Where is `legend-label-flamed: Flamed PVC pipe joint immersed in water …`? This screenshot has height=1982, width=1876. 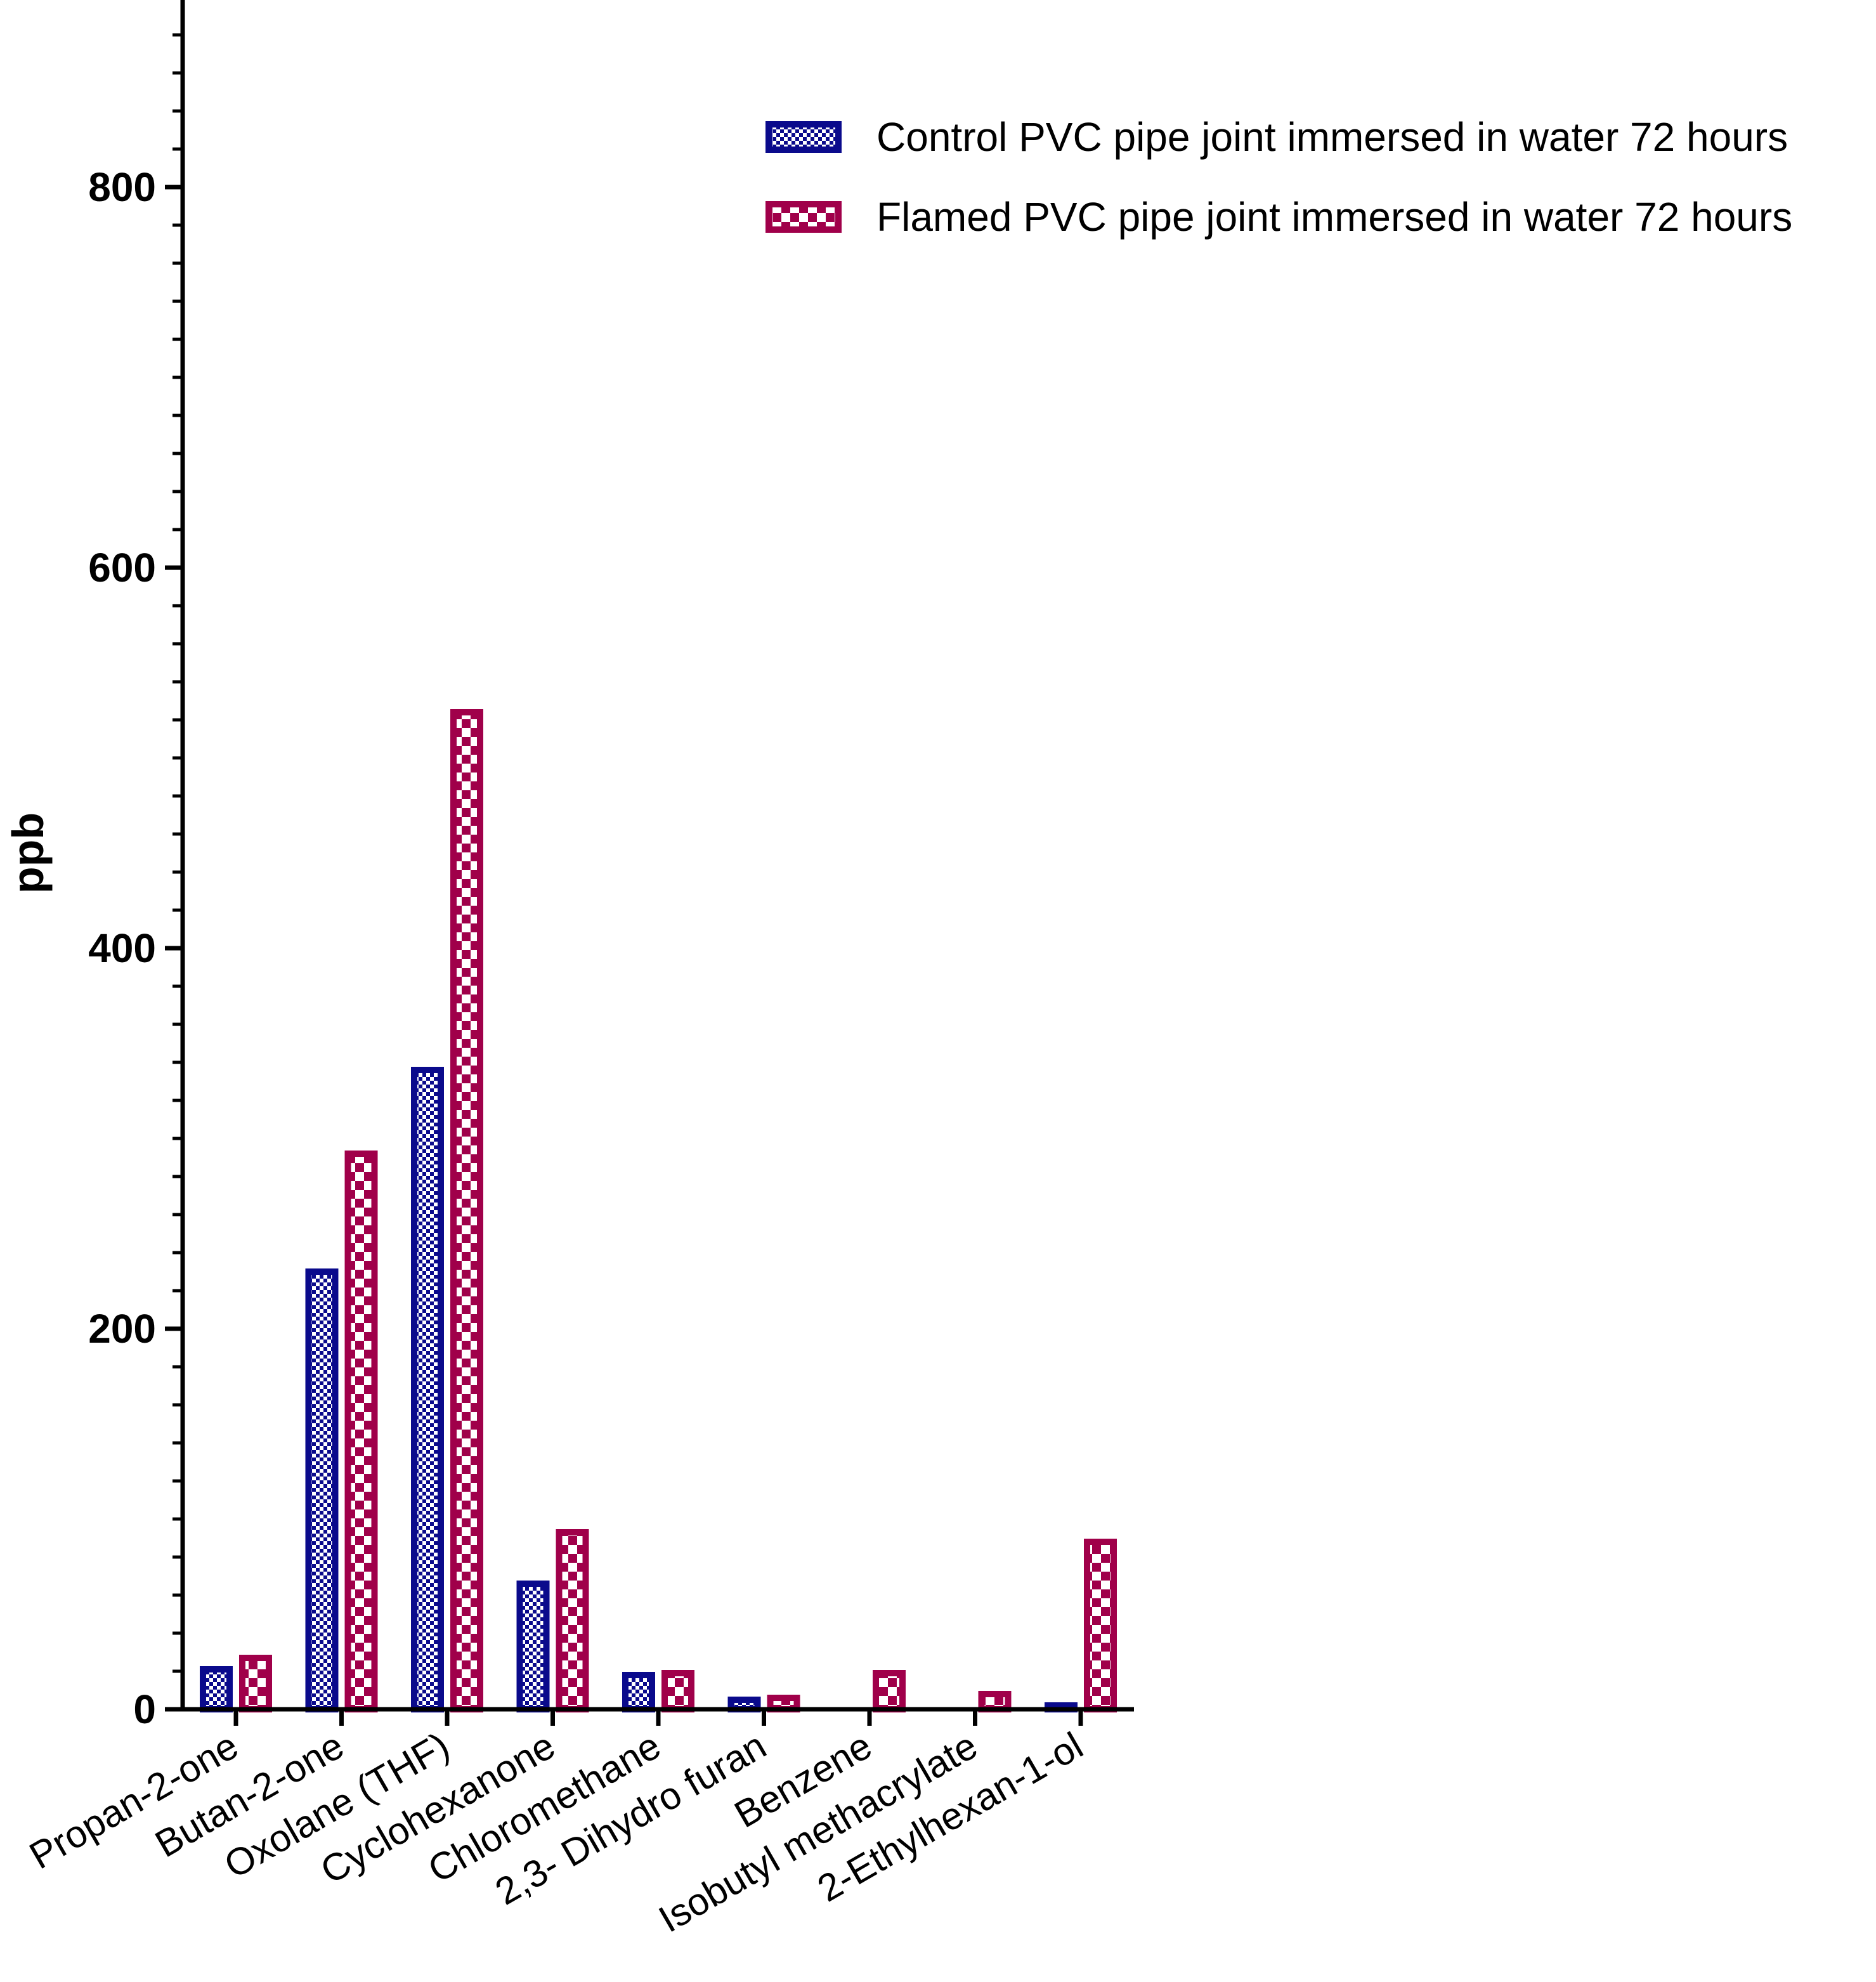
legend-label-flamed: Flamed PVC pipe joint immersed in water … is located at coordinates (1334, 217).